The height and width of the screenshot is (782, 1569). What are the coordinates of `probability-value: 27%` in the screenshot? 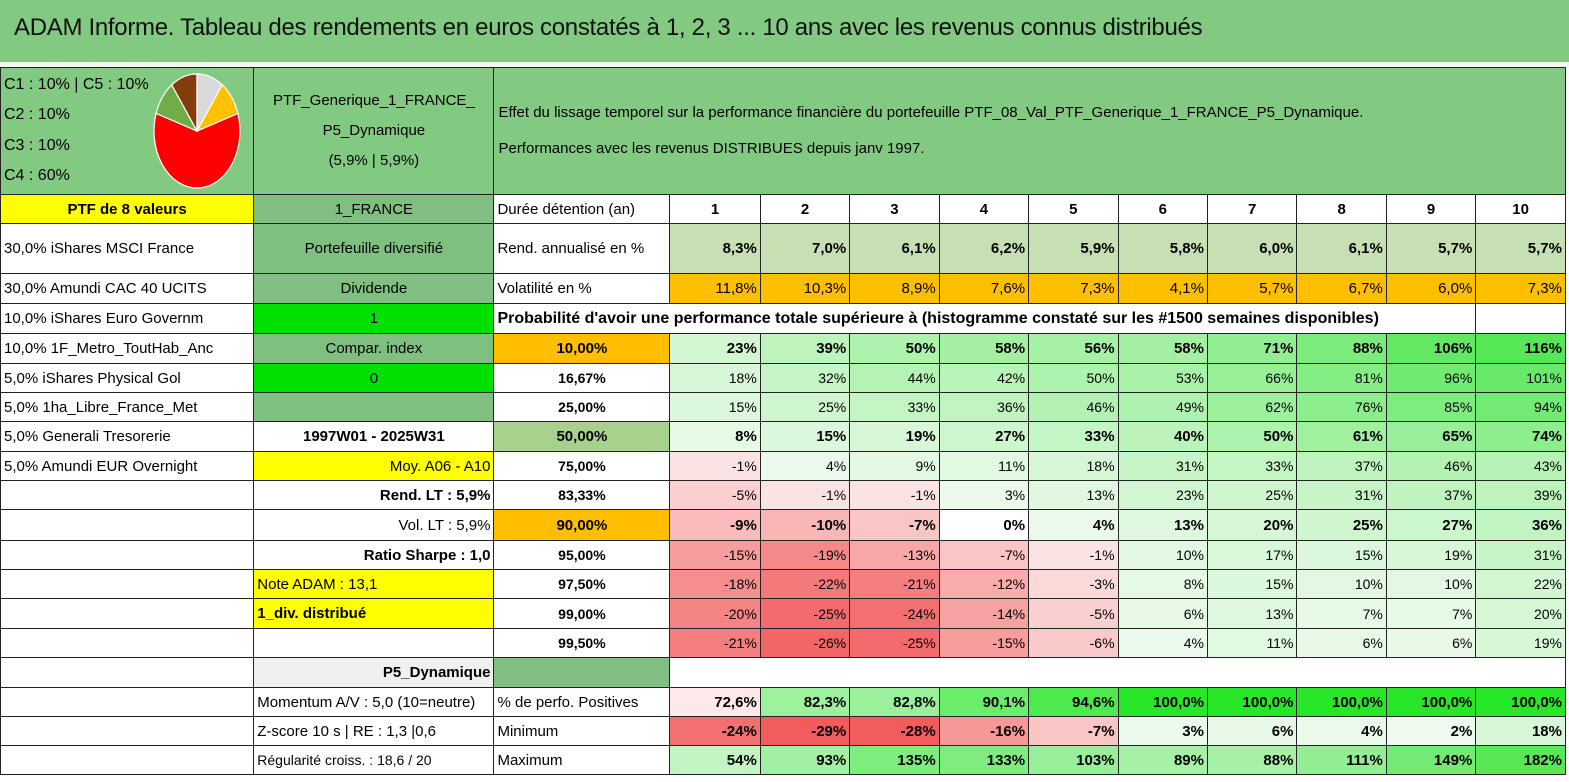 It's located at (1431, 525).